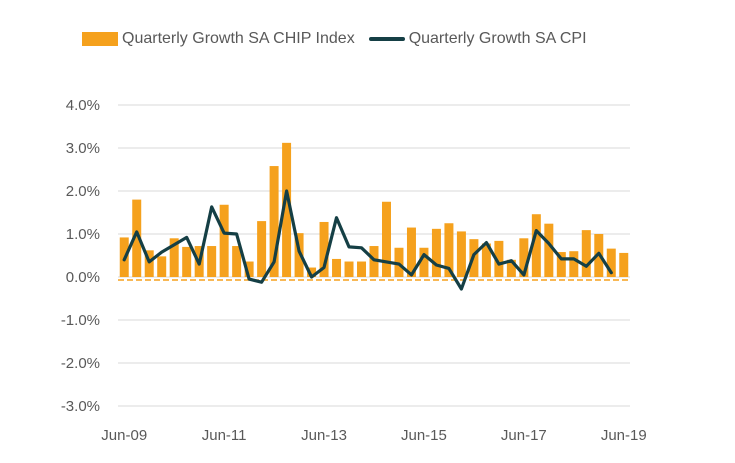 The width and height of the screenshot is (735, 463). Describe the element at coordinates (238, 38) in the screenshot. I see `legend-label-chip: Quarterly Growth SA CHIP Index` at that location.